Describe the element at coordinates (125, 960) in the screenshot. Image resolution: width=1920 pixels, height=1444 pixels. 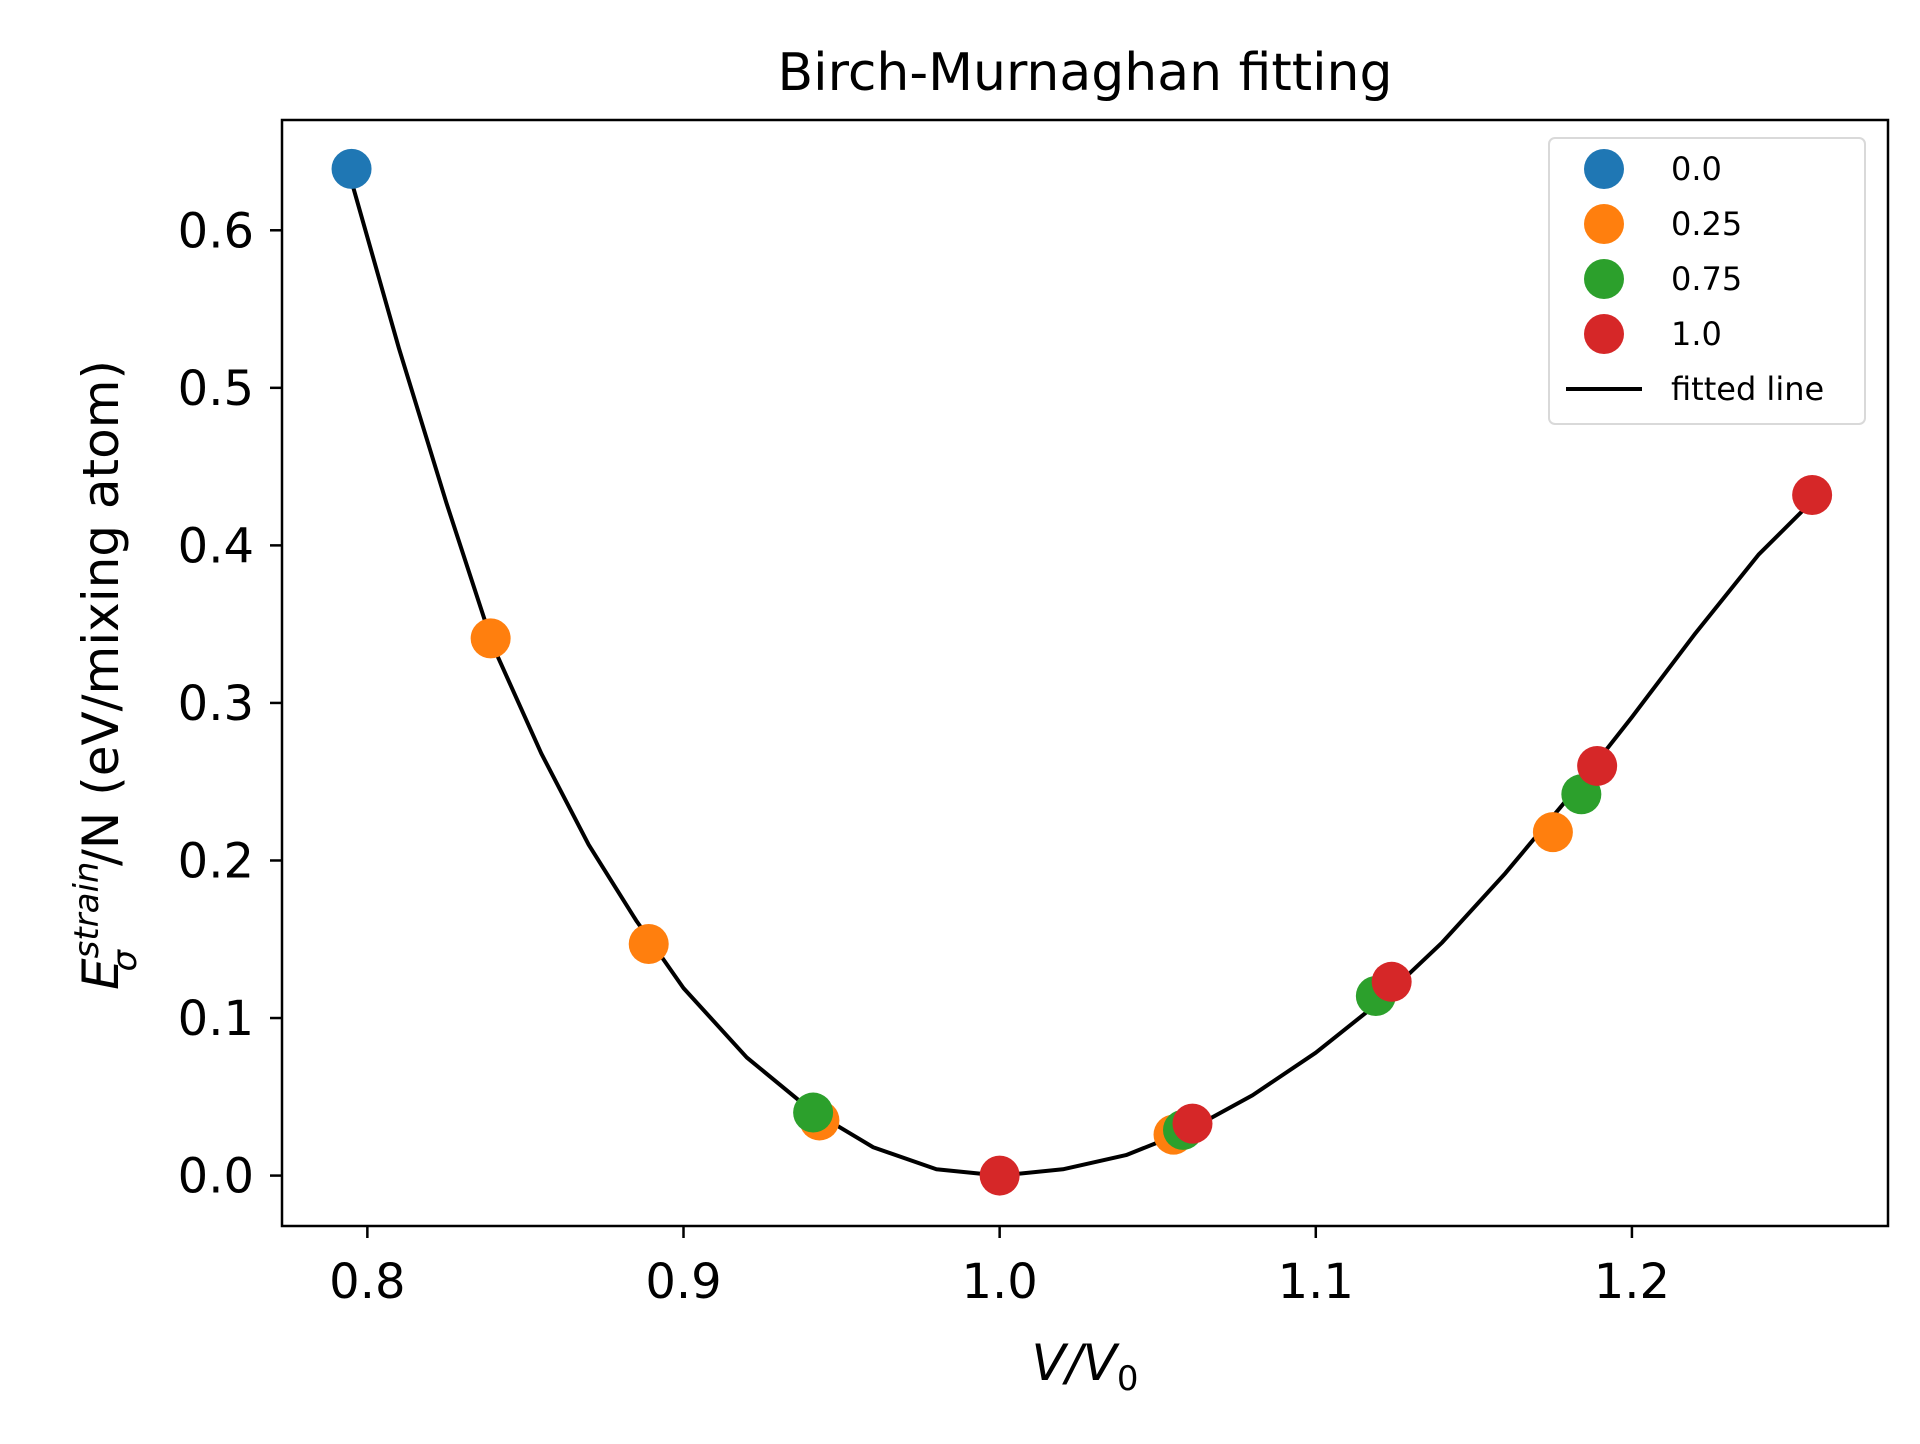
I see `y-axis-label-sub: σ` at that location.